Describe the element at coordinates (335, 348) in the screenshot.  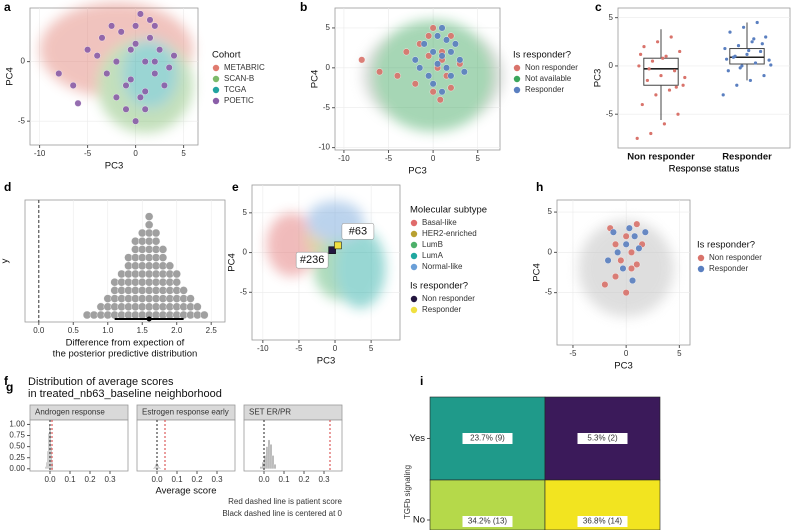
I see `x-tick-label: 0` at that location.